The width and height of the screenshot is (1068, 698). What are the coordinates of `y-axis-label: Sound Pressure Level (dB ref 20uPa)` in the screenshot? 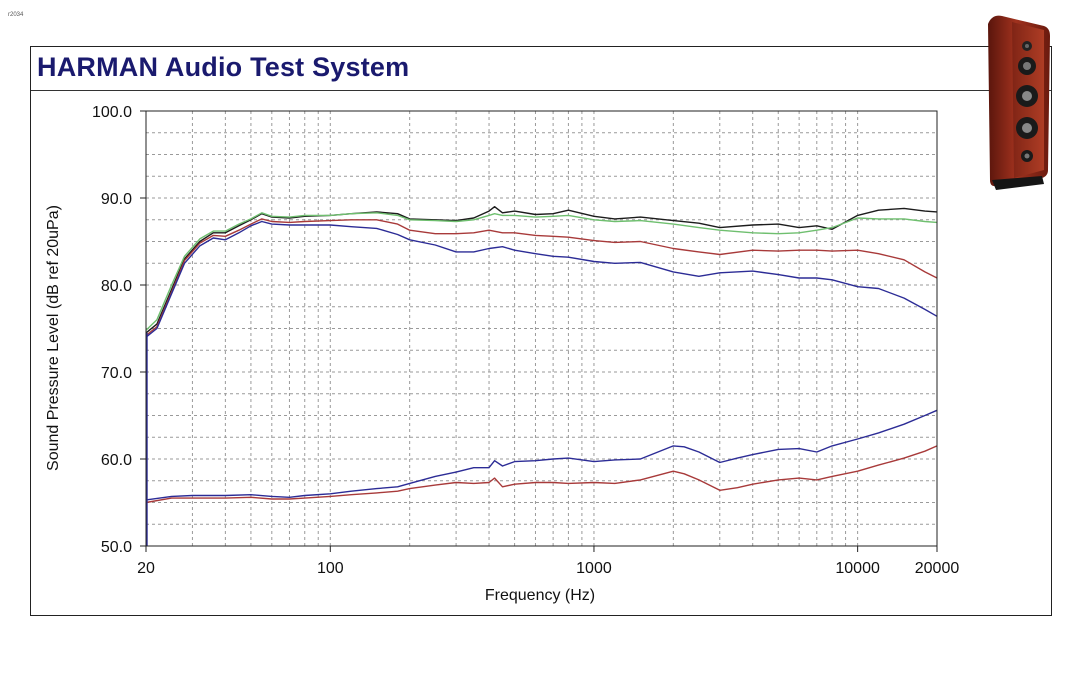 It's located at (53, 338).